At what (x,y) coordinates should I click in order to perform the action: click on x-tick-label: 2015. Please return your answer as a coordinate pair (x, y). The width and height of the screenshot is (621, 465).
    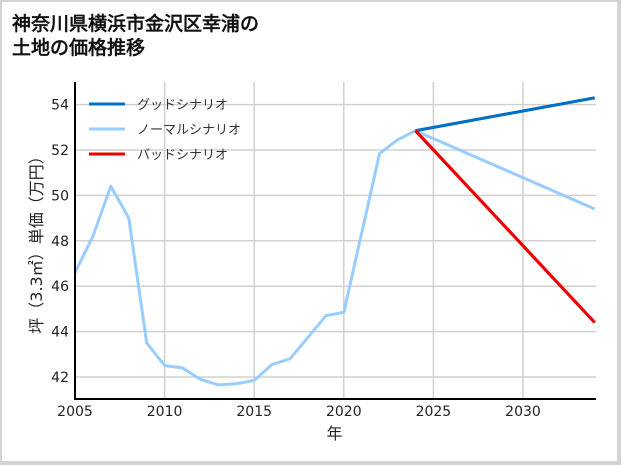
    Looking at the image, I should click on (254, 412).